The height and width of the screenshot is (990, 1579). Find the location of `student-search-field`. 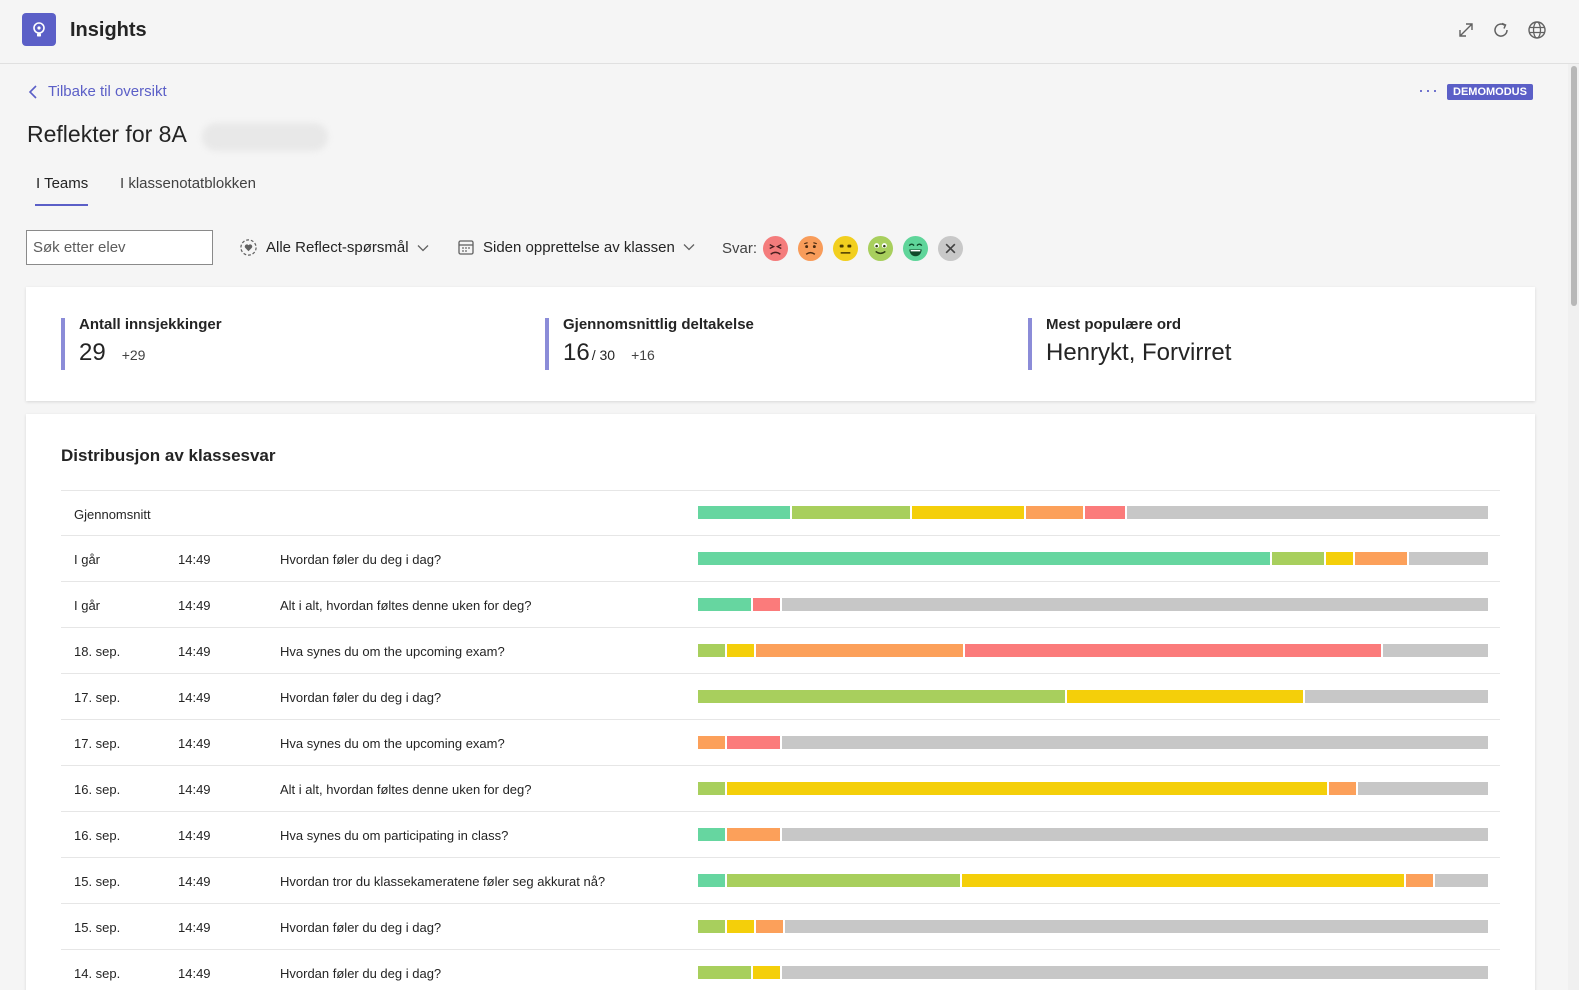

student-search-field is located at coordinates (119, 247).